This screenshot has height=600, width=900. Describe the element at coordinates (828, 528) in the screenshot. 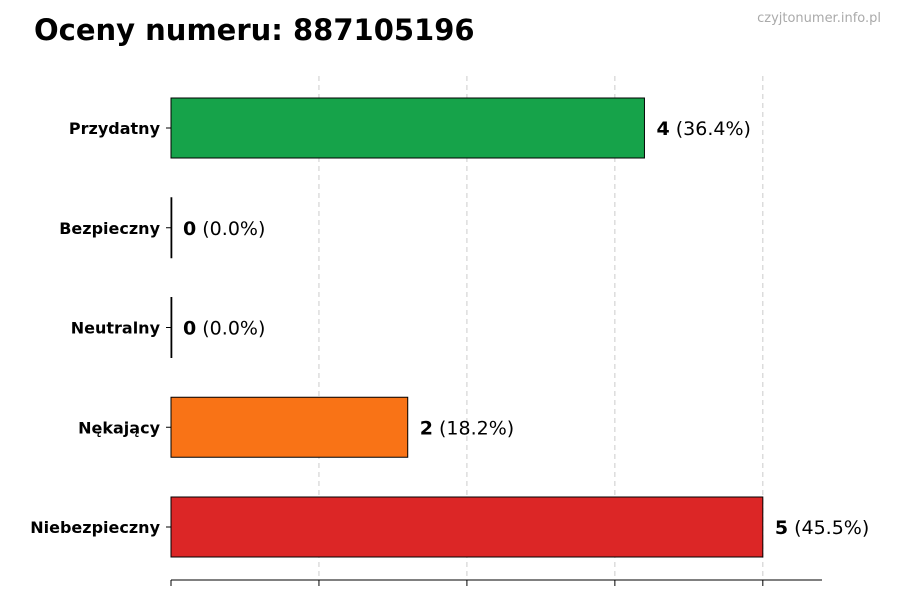

I see `value-percent: (45.5%)` at that location.